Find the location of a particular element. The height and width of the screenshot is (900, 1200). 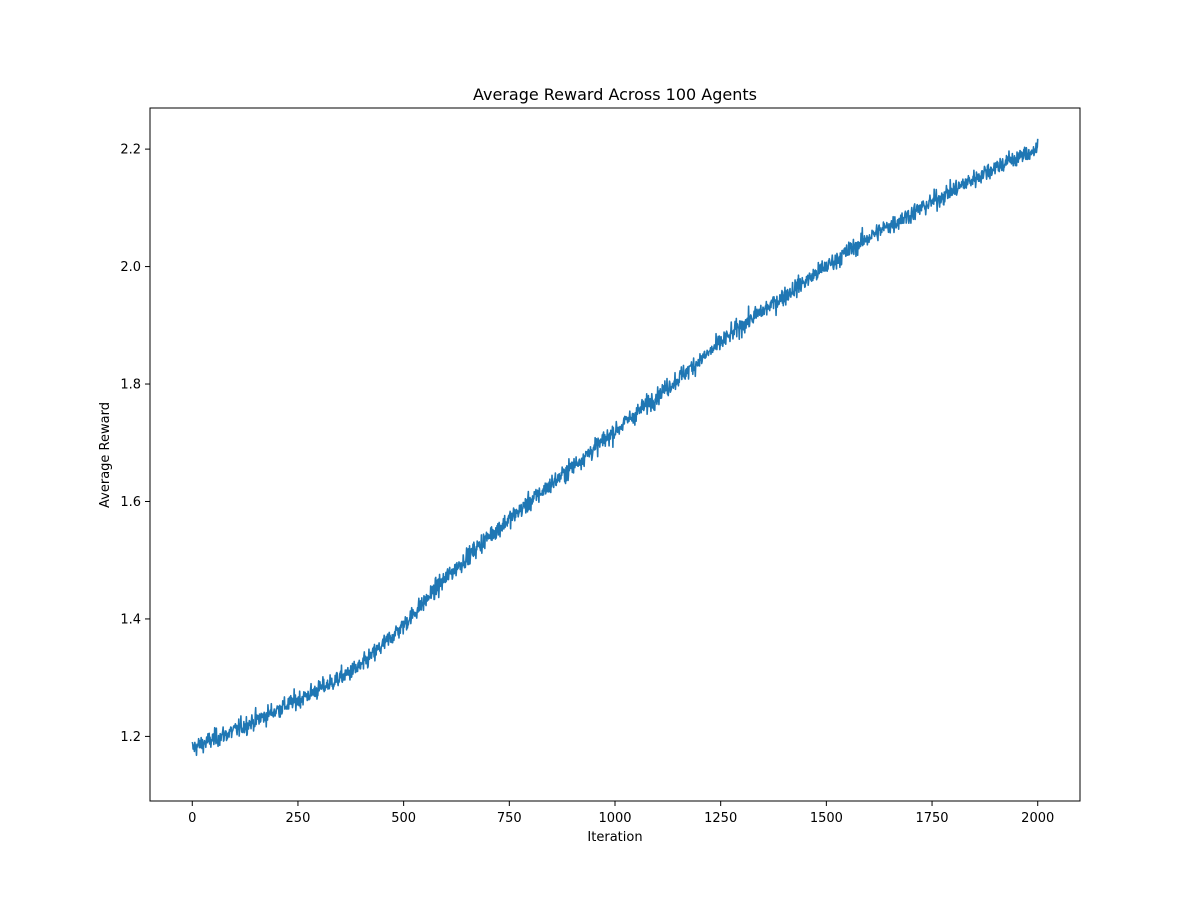

y-tick-label: 1.8 is located at coordinates (130, 385).